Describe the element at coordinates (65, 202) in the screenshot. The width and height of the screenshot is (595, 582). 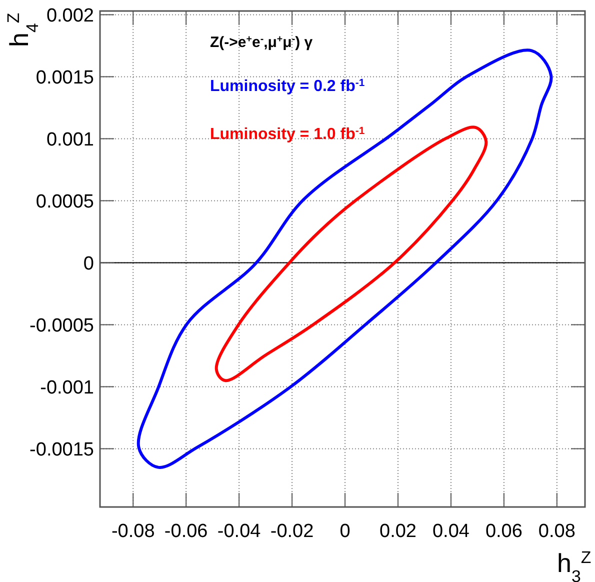
I see `y-tick-label: 0.0005` at that location.